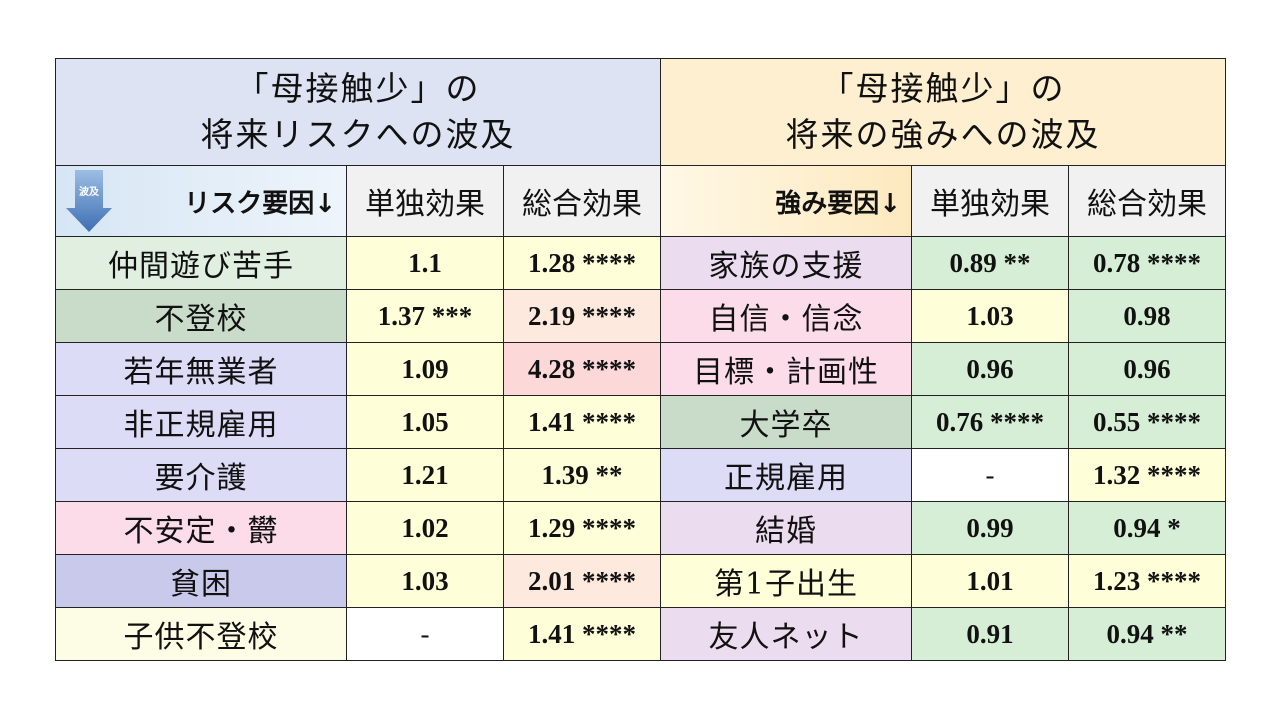 This screenshot has height=720, width=1280. What do you see at coordinates (89, 201) in the screenshot?
I see `down-arrow-icon: 波及` at bounding box center [89, 201].